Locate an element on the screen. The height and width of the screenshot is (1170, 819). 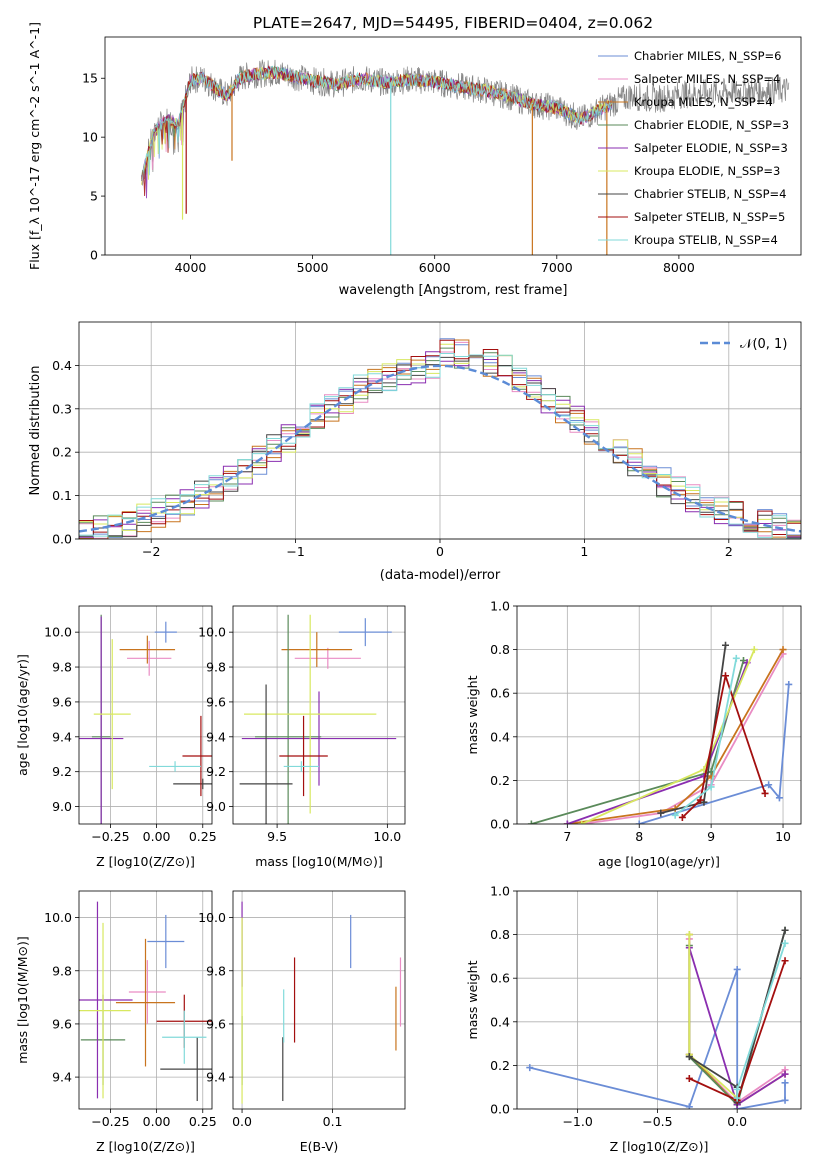
age-vs-Z-frame is located at coordinates (145, 715).